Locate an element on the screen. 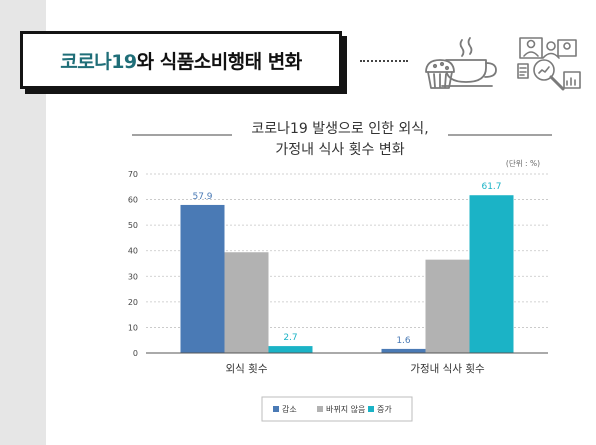  title-box: 코로나19와 식품소비행태 변화 is located at coordinates (181, 60).